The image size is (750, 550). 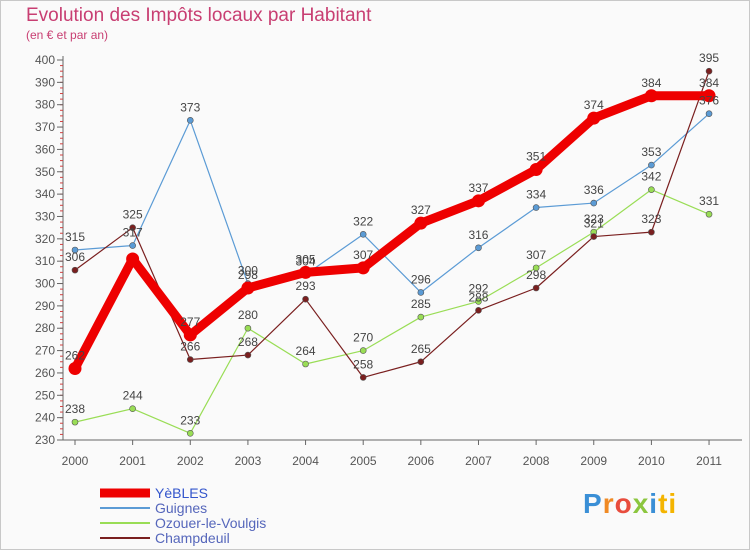 What do you see at coordinates (133, 396) in the screenshot?
I see `data-label: 244` at bounding box center [133, 396].